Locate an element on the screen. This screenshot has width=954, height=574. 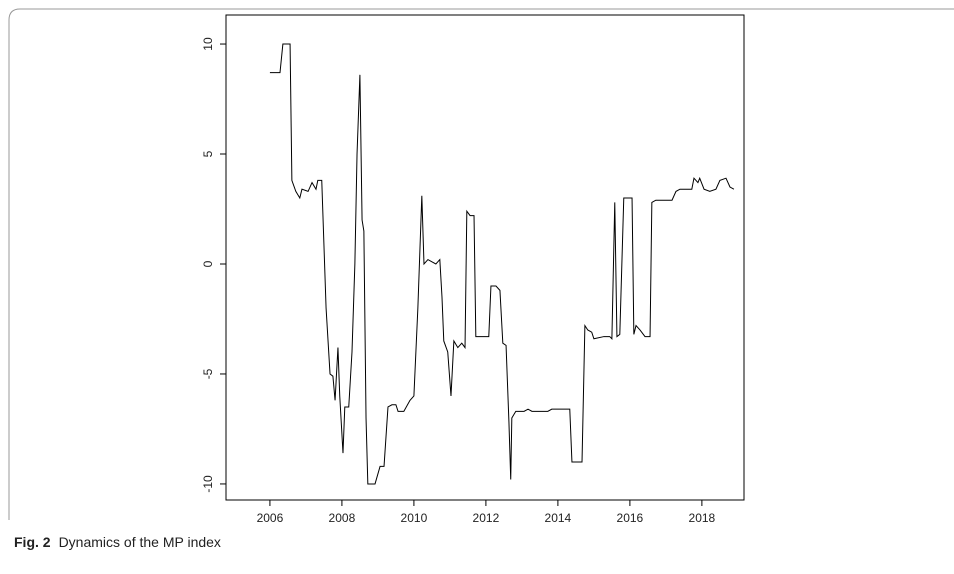
y-tick-label: -10 is located at coordinates (208, 484).